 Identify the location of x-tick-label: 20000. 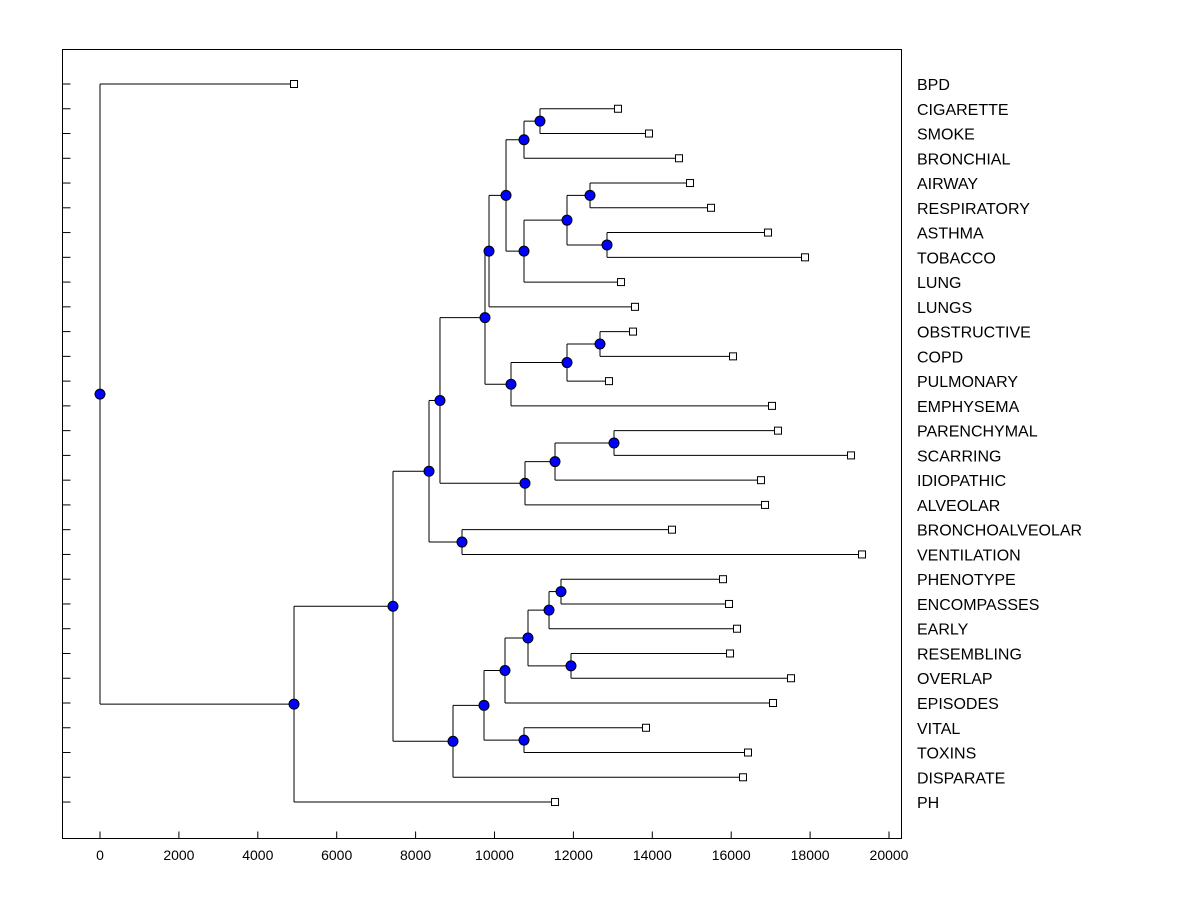
(889, 855).